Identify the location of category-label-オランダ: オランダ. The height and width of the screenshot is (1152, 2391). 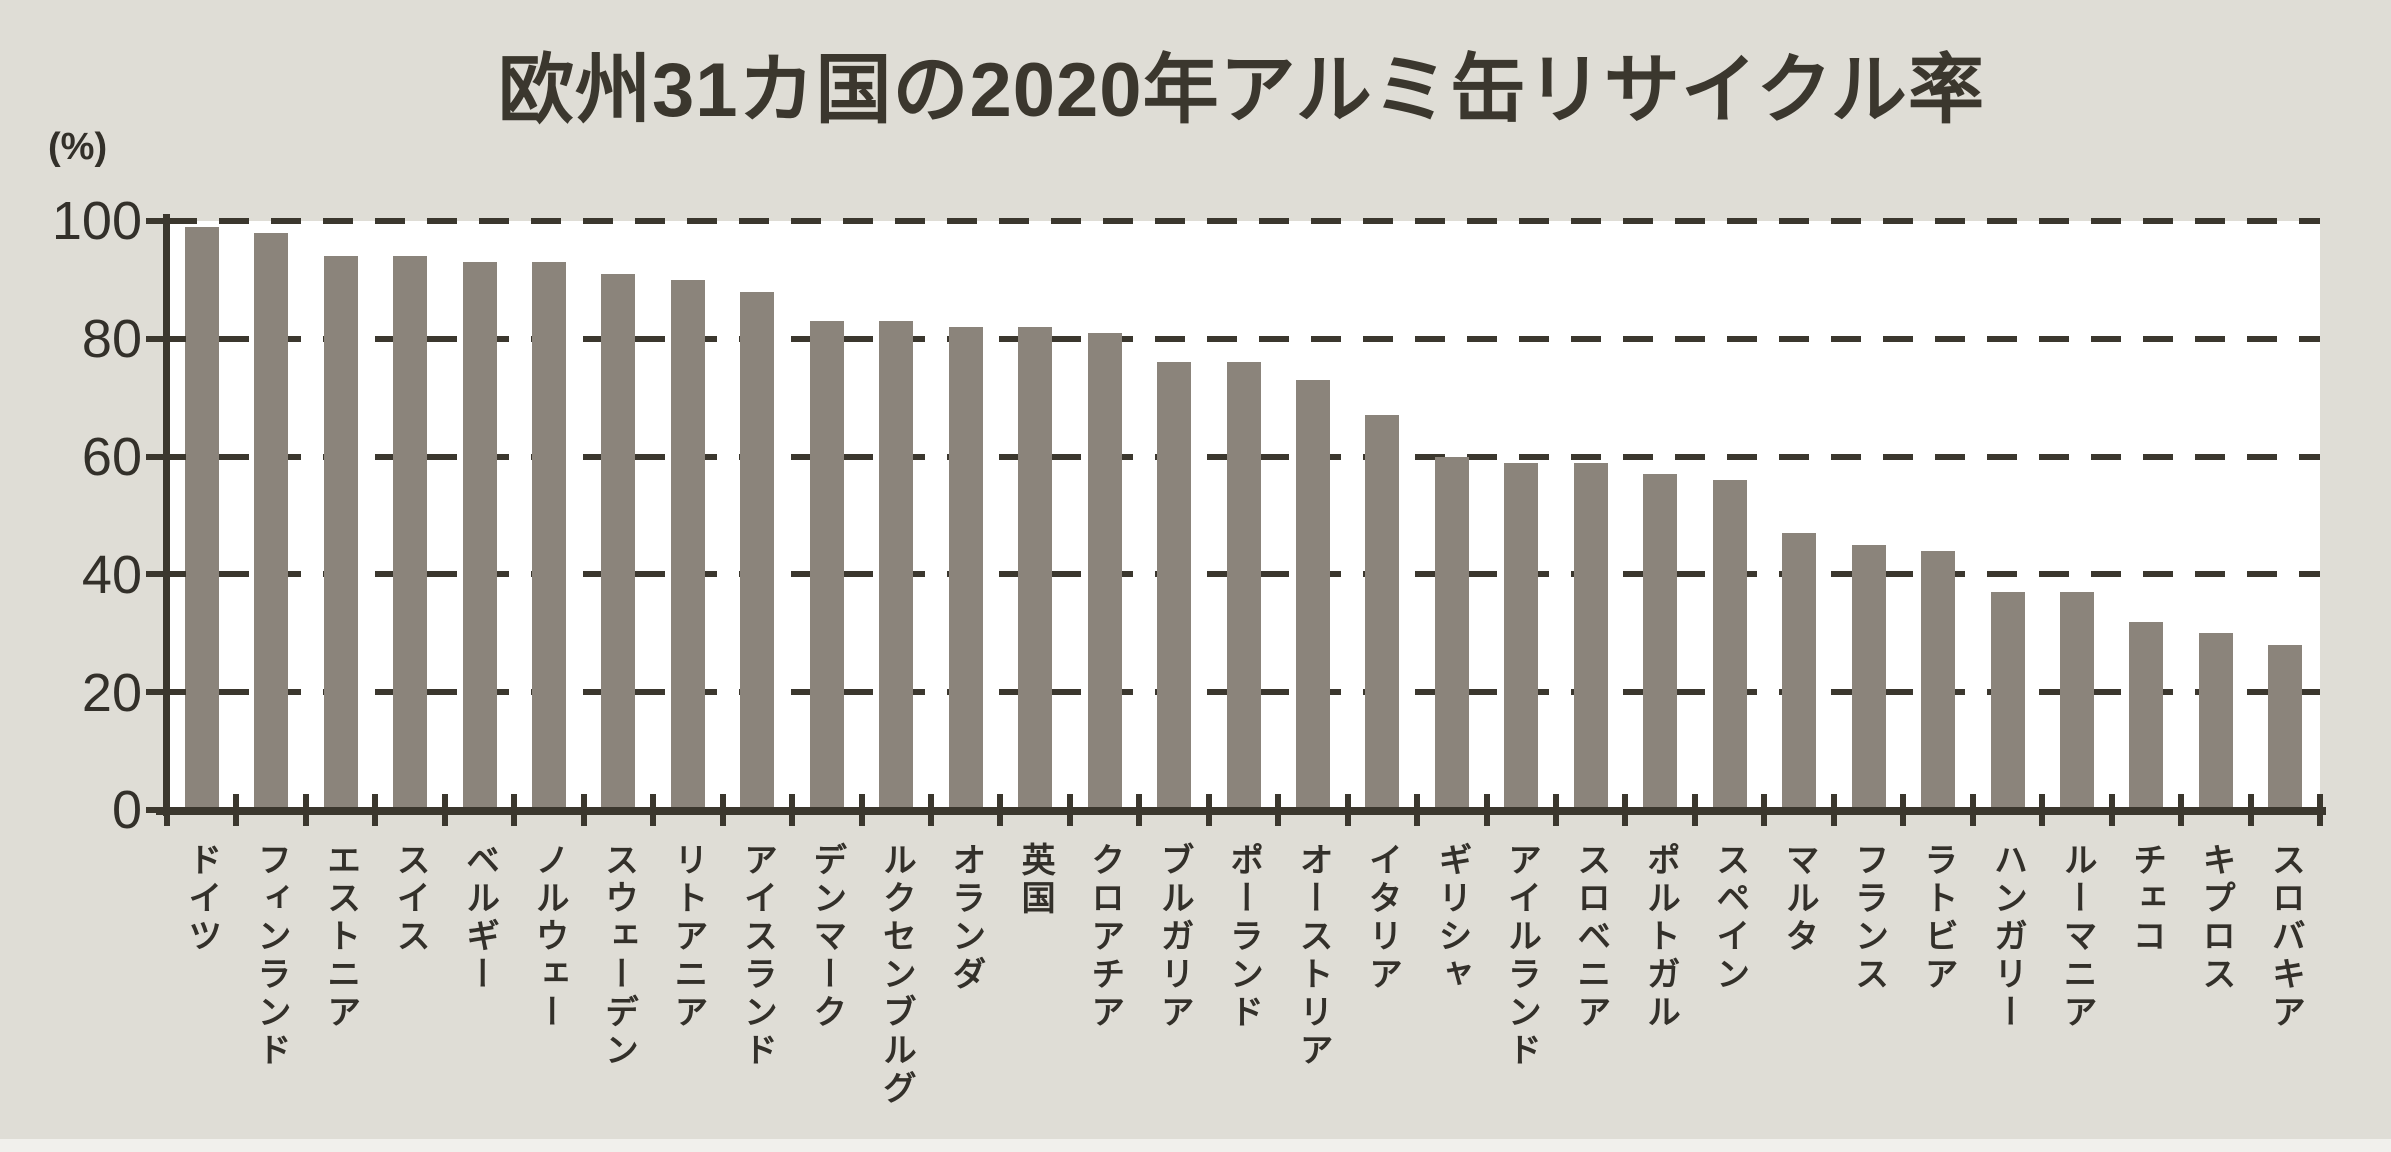
(965, 918).